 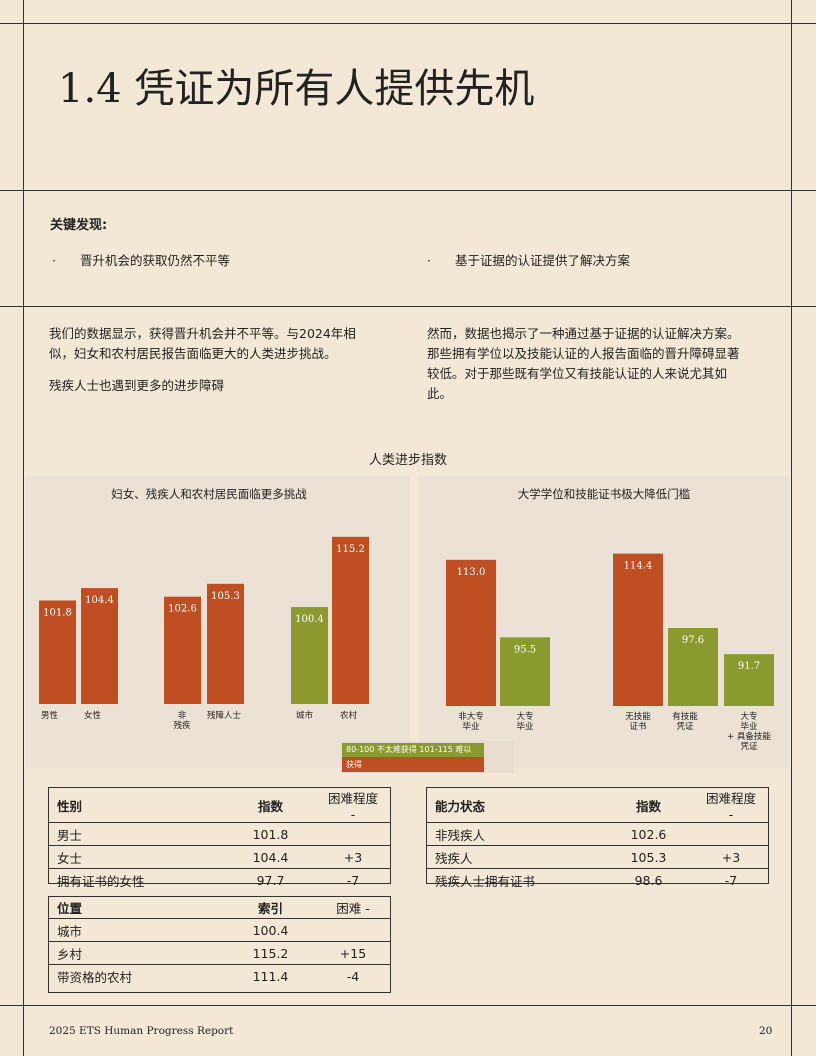 What do you see at coordinates (515, 805) in the screenshot?
I see `table-header: 能力状态` at bounding box center [515, 805].